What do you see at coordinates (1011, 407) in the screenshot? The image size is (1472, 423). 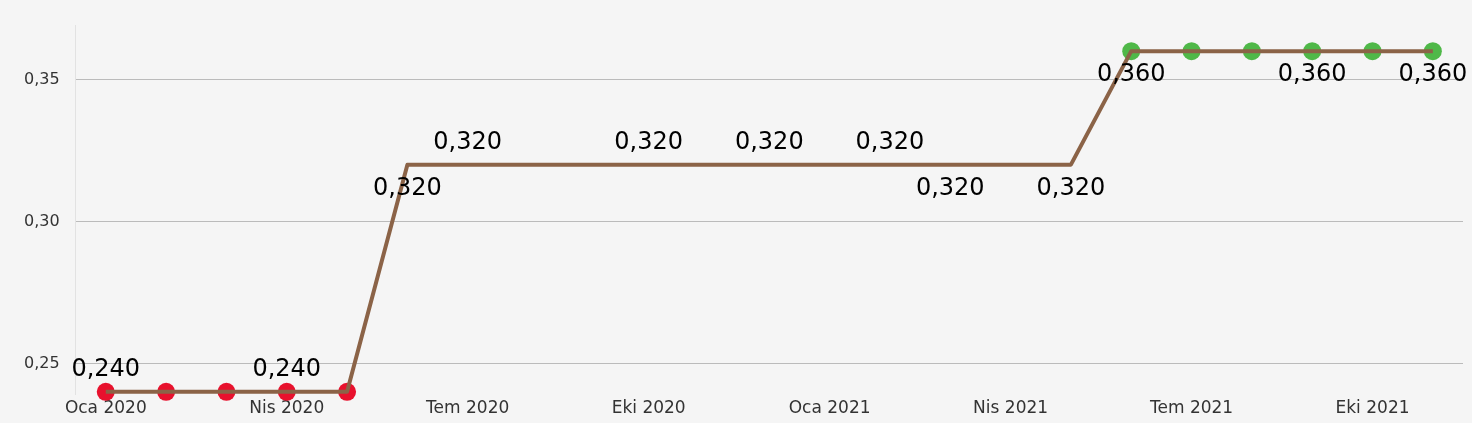 I see `x-tick-label: Nis 2021` at bounding box center [1011, 407].